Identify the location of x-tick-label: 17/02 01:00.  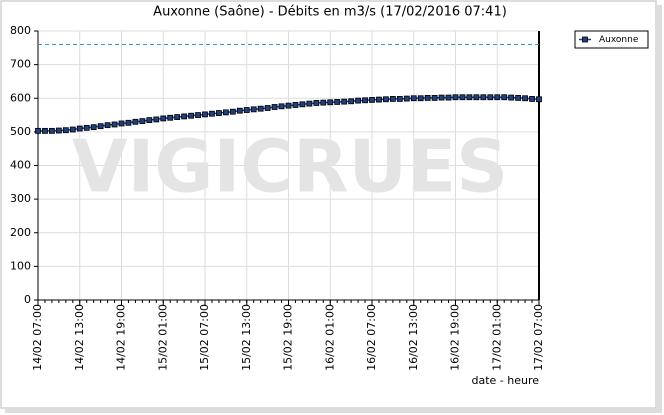
(496, 337).